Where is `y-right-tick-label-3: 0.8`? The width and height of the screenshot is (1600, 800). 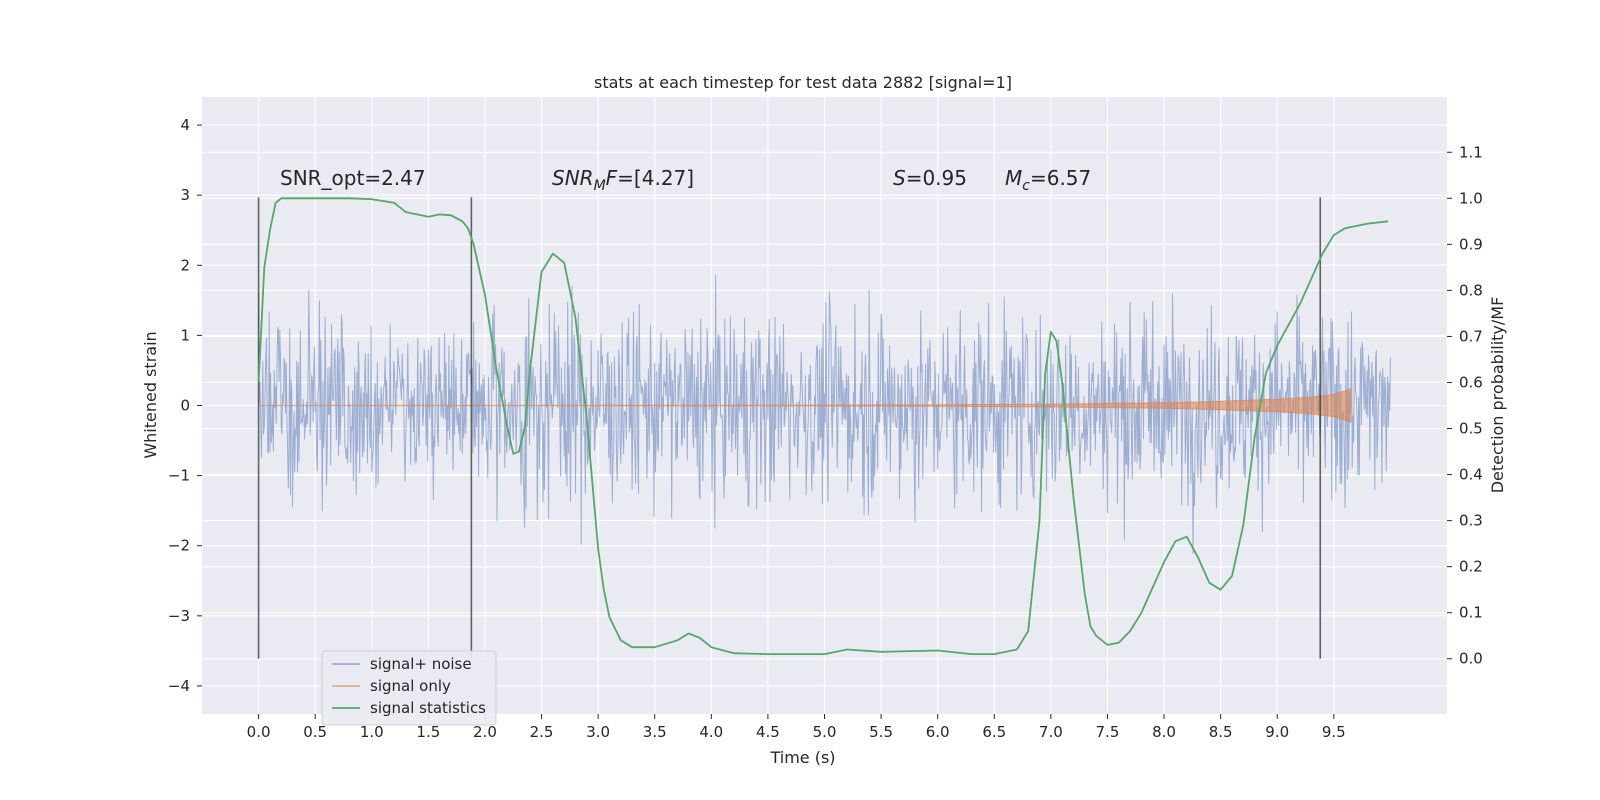
y-right-tick-label-3: 0.8 is located at coordinates (1471, 290).